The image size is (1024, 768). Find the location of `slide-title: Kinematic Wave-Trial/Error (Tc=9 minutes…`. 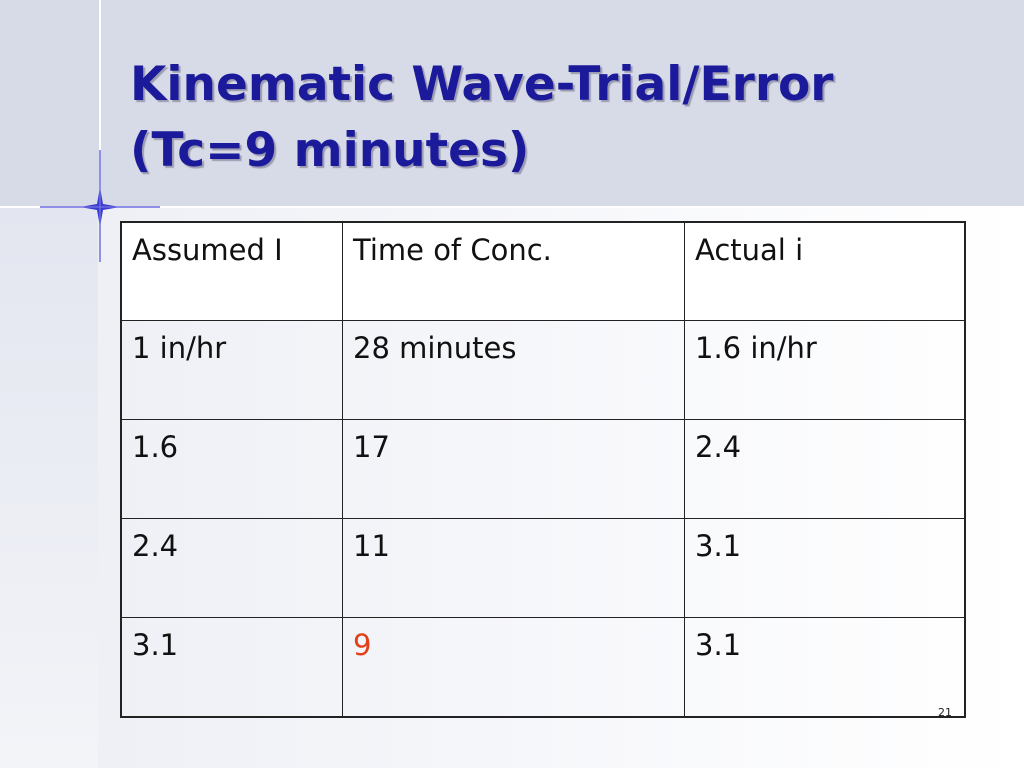

slide-title: Kinematic Wave-Trial/Error (Tc=9 minutes… is located at coordinates (482, 117).